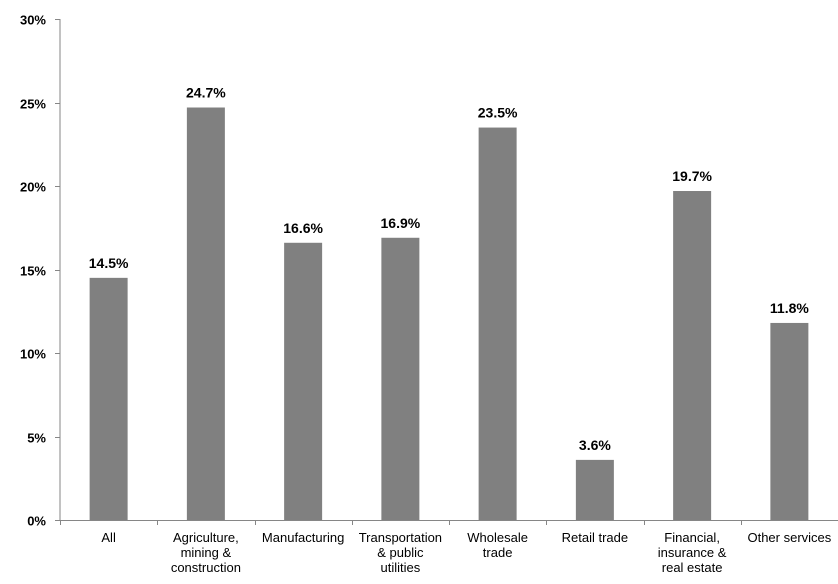  I want to click on data-label: 24.7%, so click(206, 93).